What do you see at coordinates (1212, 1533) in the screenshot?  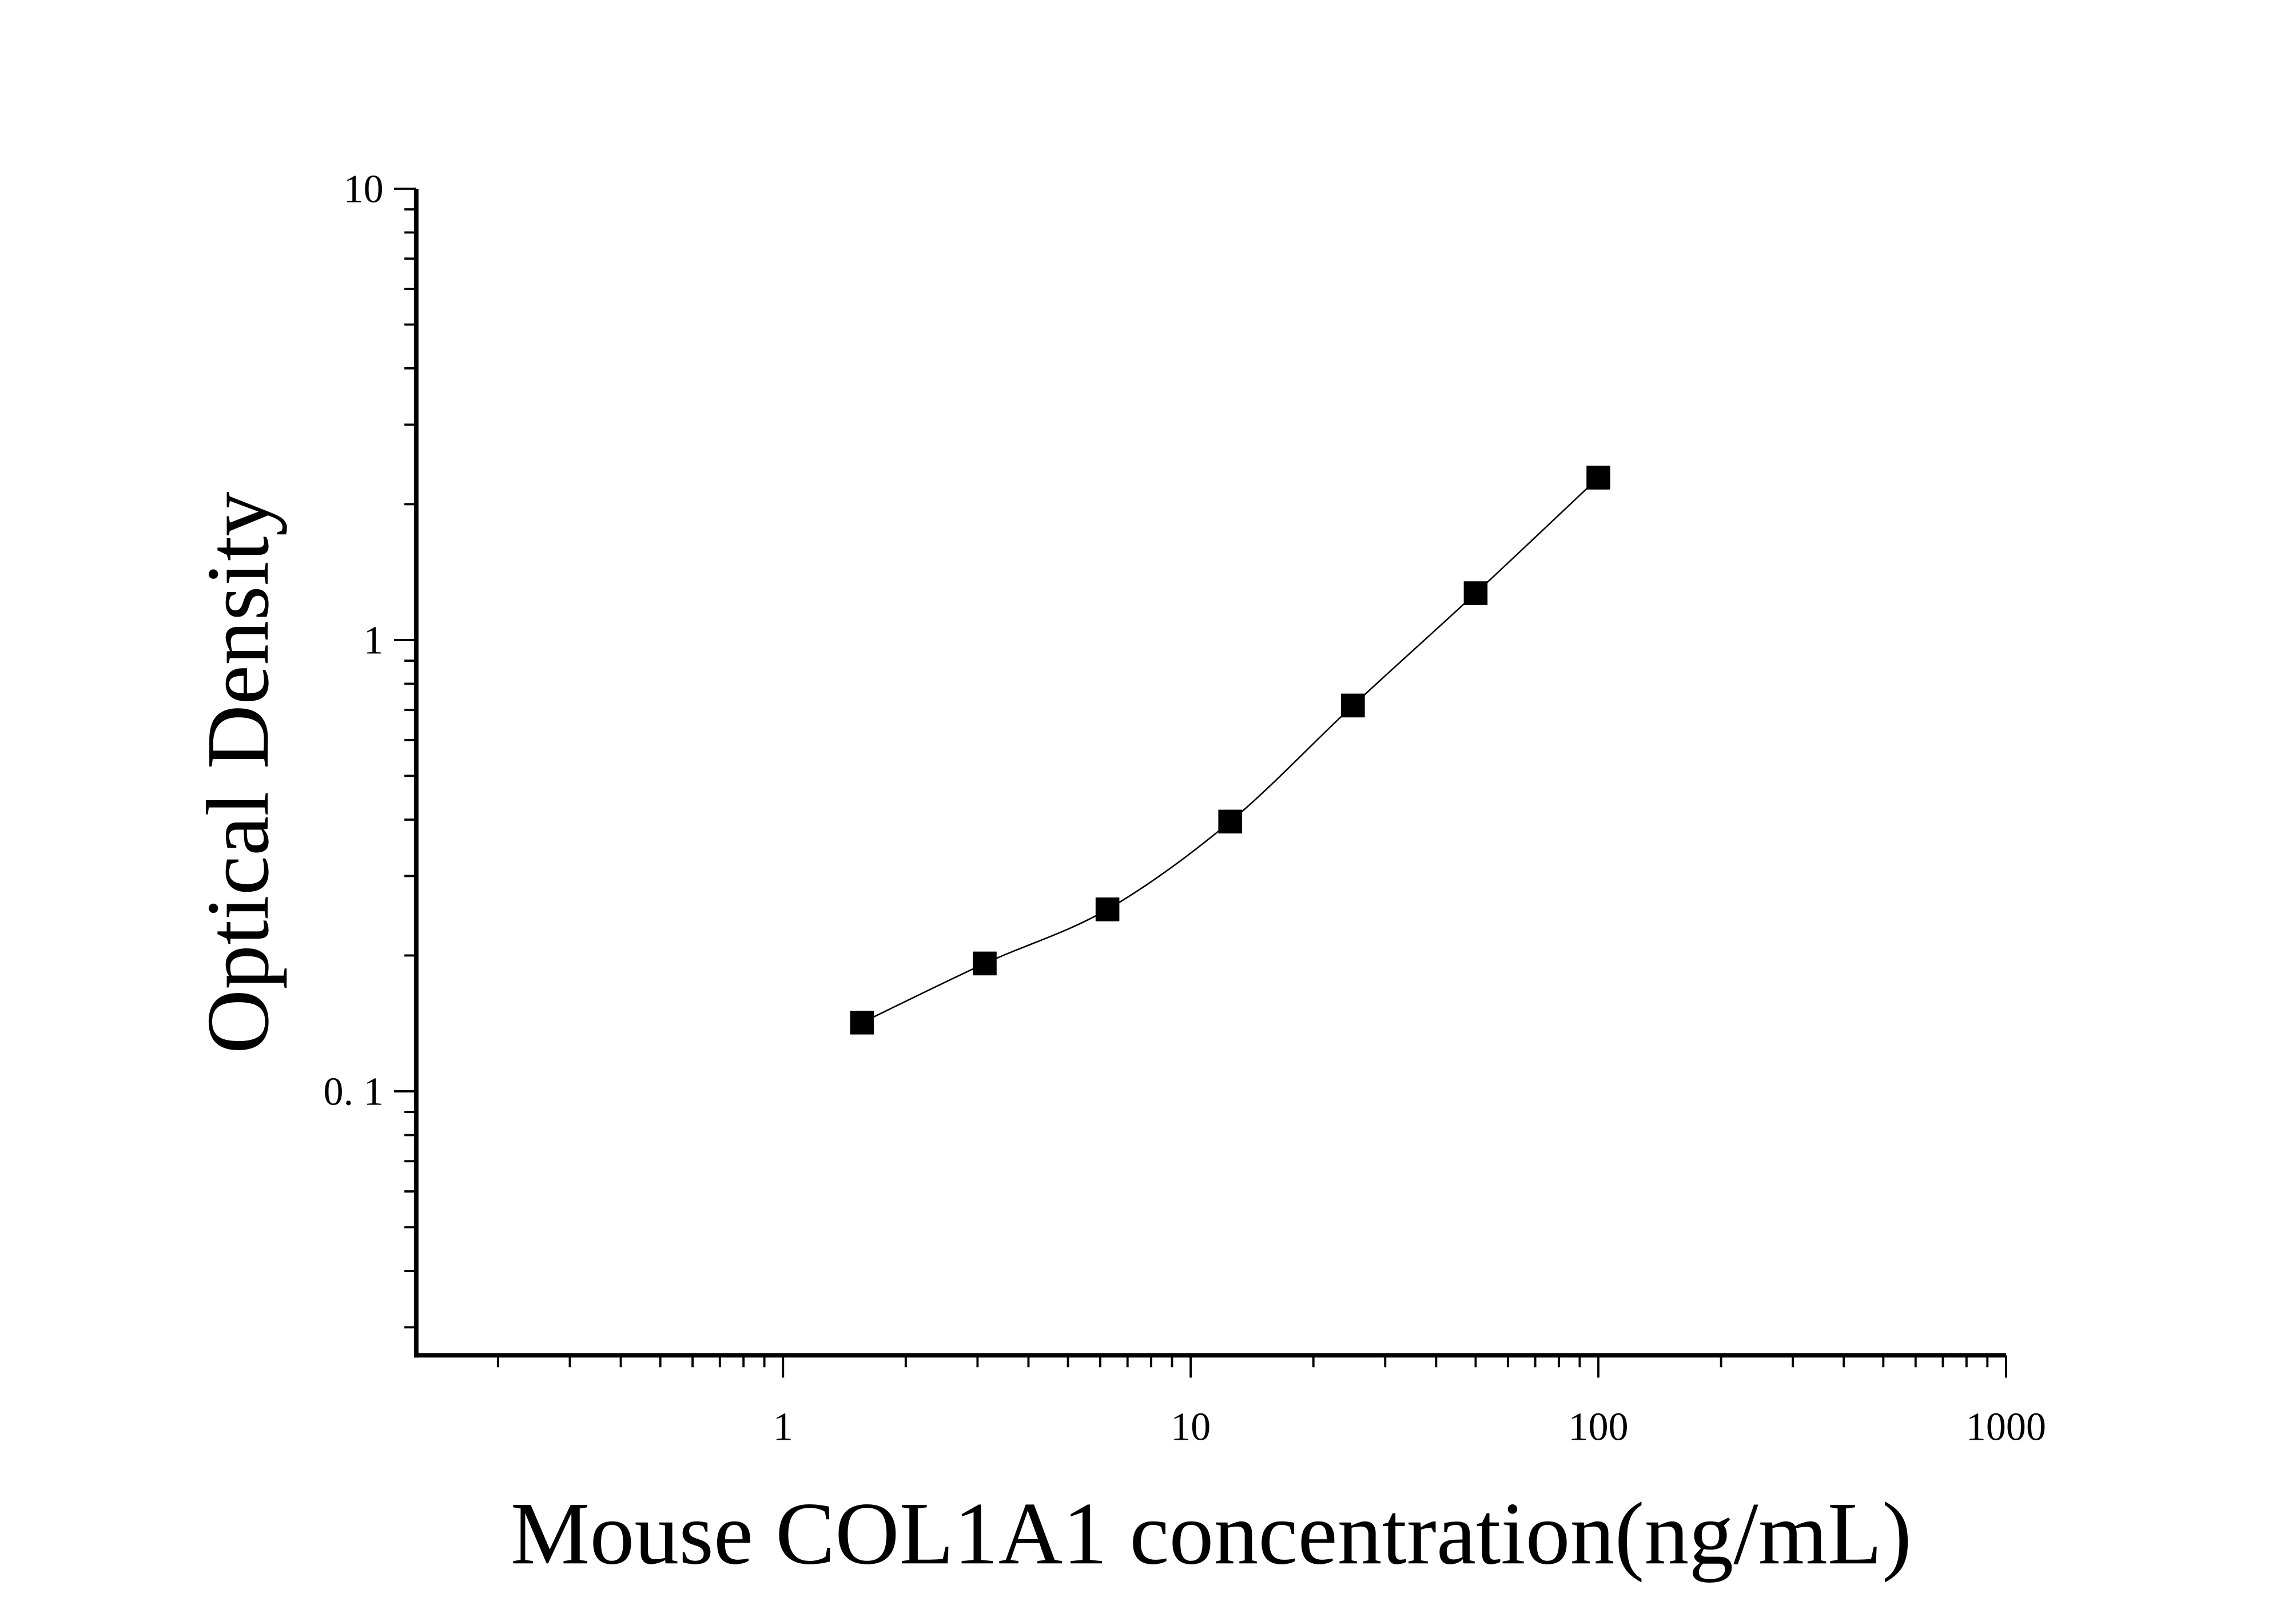 I see `x-axis-title: Mouse COL1A1 concentration(ng/mL)` at bounding box center [1212, 1533].